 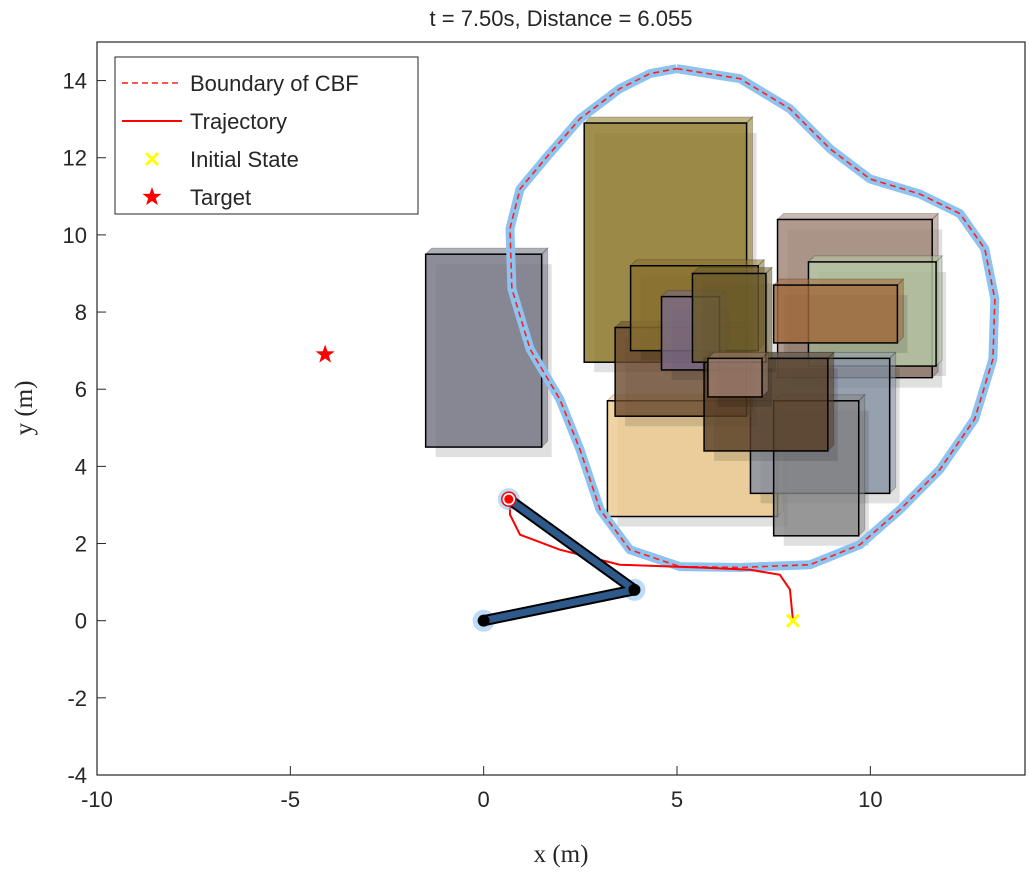 I want to click on x-tick-label: -5, so click(x=291, y=799).